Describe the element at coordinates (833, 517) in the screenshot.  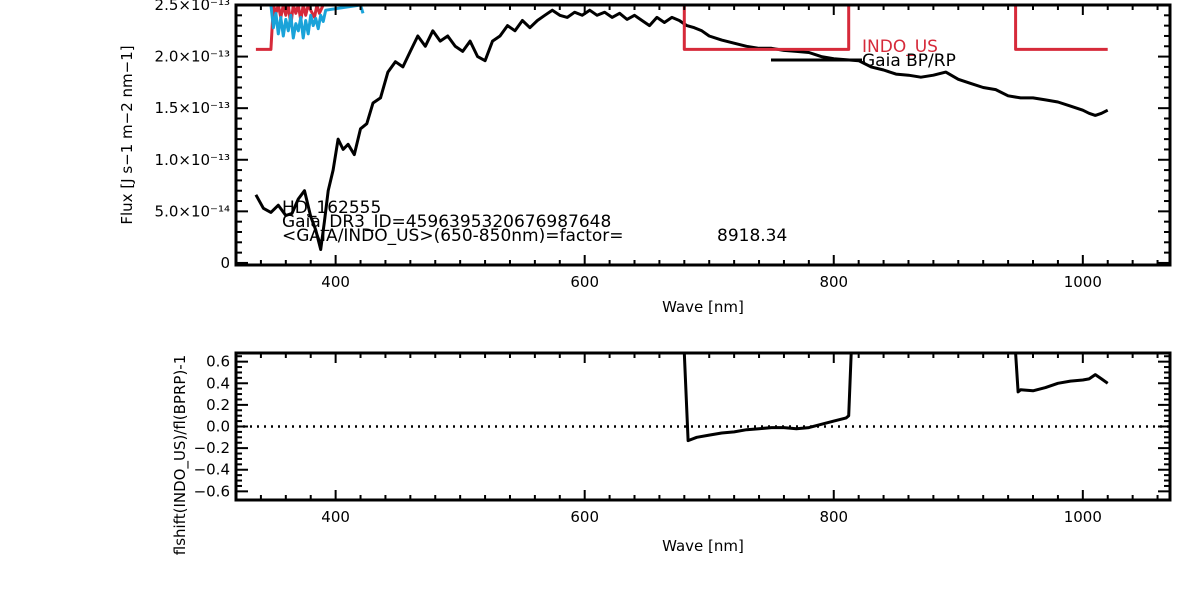
I see `ratio-x-tick-label: 800` at that location.